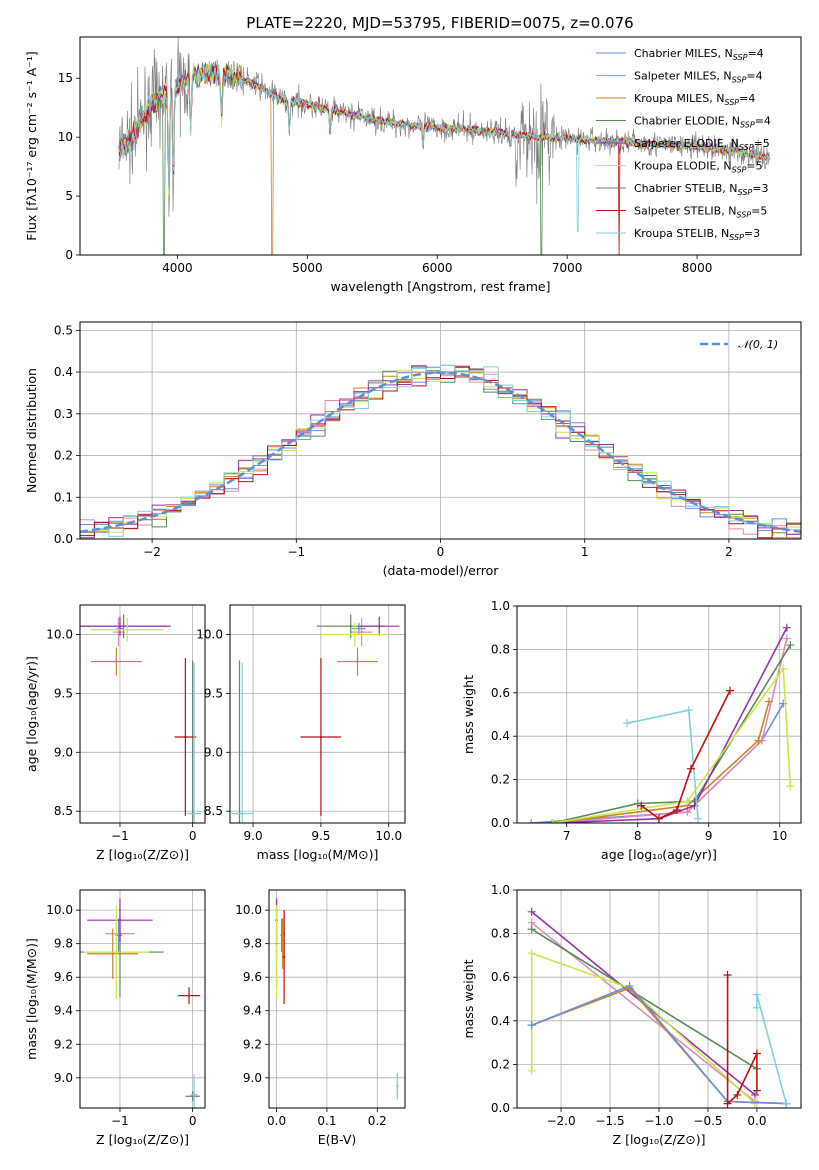 This screenshot has width=819, height=1170. What do you see at coordinates (709, 836) in the screenshot?
I see `x-tick-label: 9` at bounding box center [709, 836].